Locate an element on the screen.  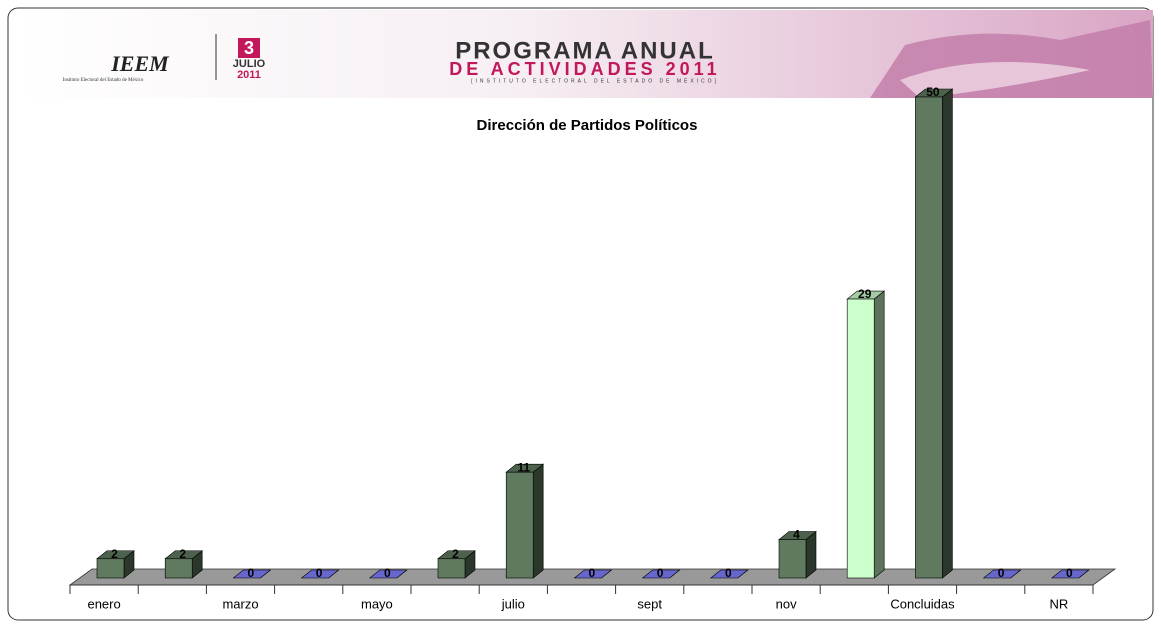
date-day: 3 is located at coordinates (249, 48).